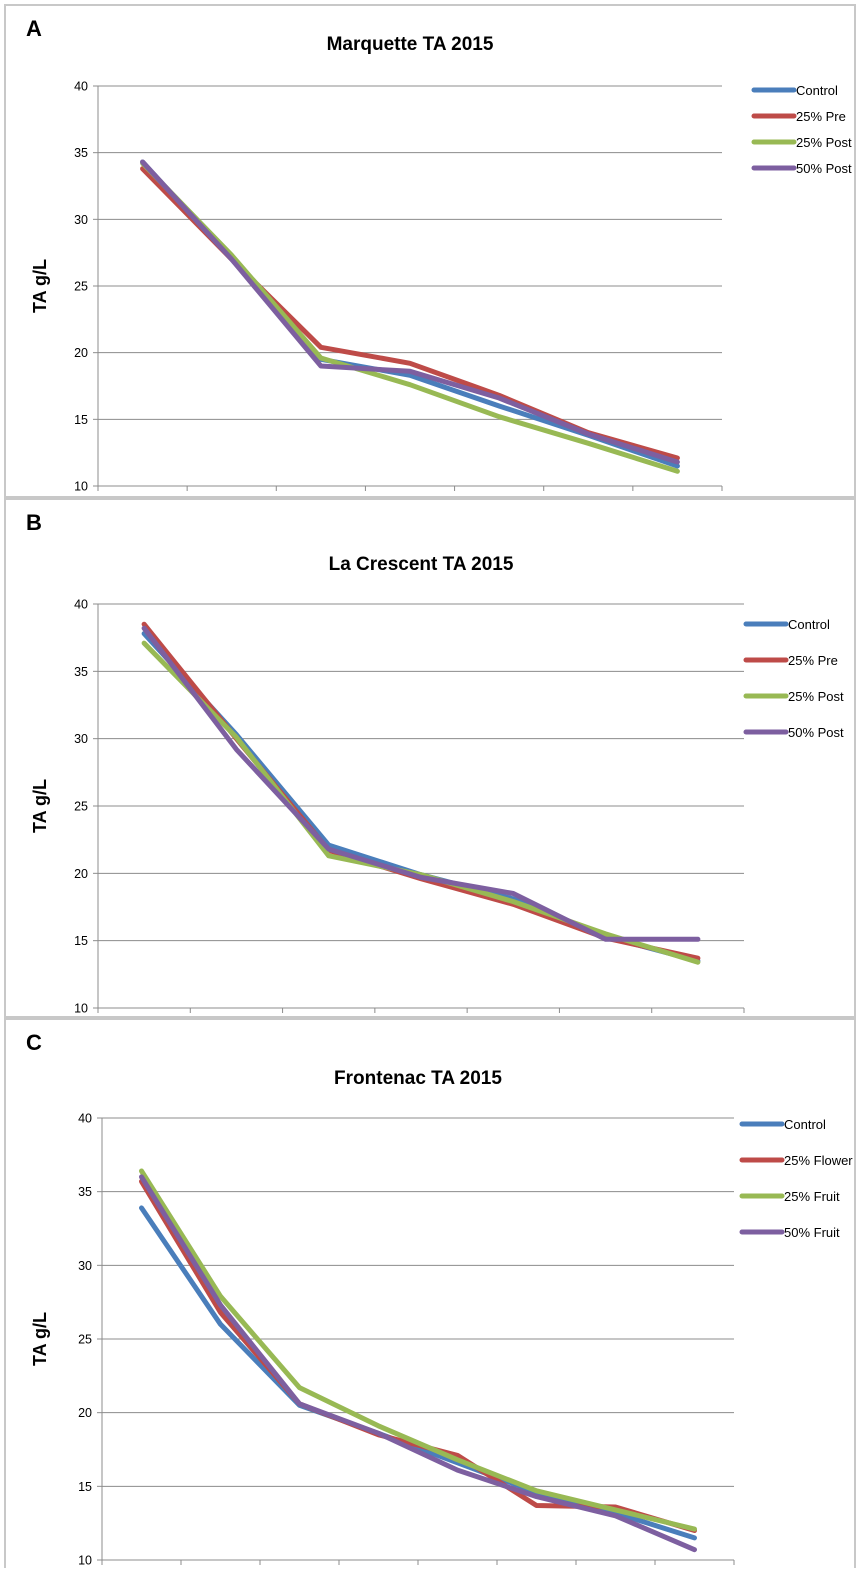 The width and height of the screenshot is (859, 1570). Describe the element at coordinates (812, 1196) in the screenshot. I see `legend-label: 25% Fruit` at that location.